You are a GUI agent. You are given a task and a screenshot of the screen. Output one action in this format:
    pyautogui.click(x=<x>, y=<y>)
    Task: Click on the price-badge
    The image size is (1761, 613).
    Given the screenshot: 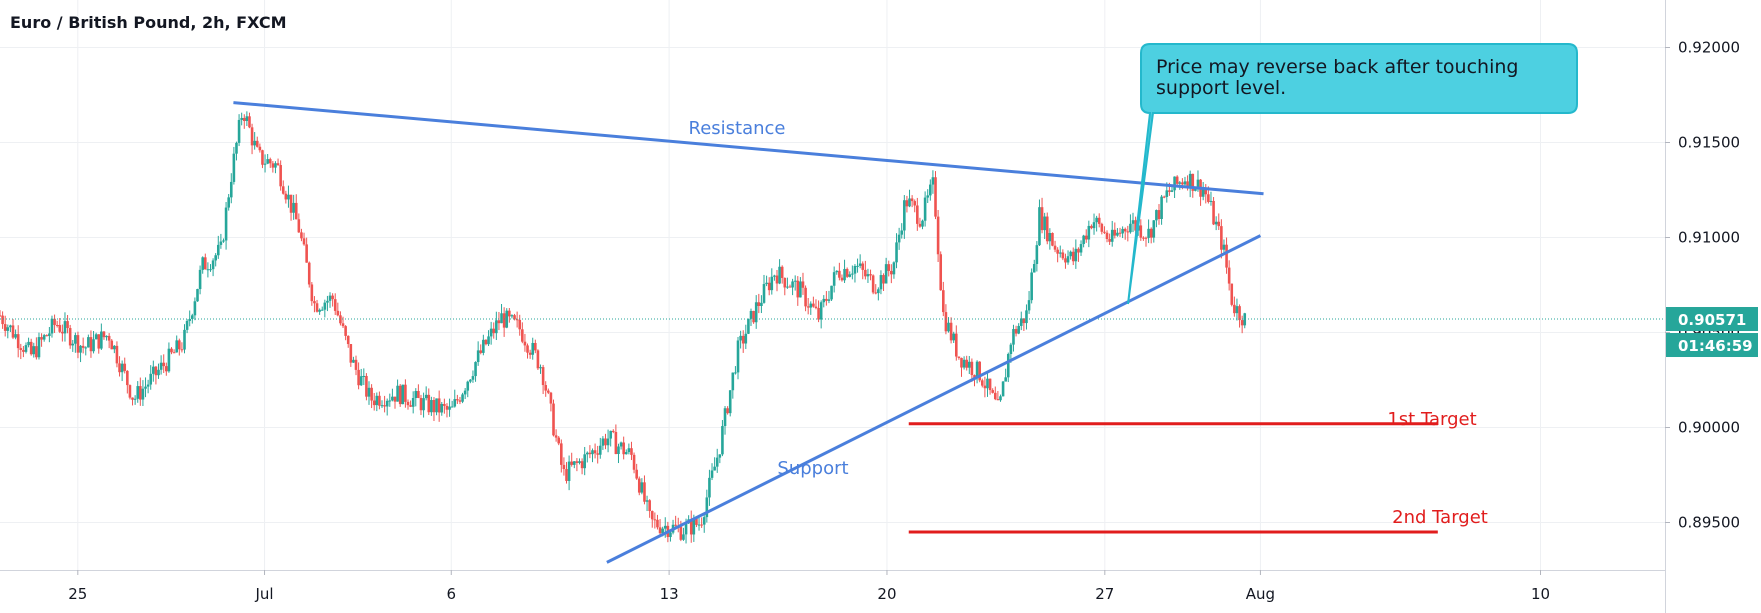 What is the action you would take?
    pyautogui.click(x=1712, y=319)
    